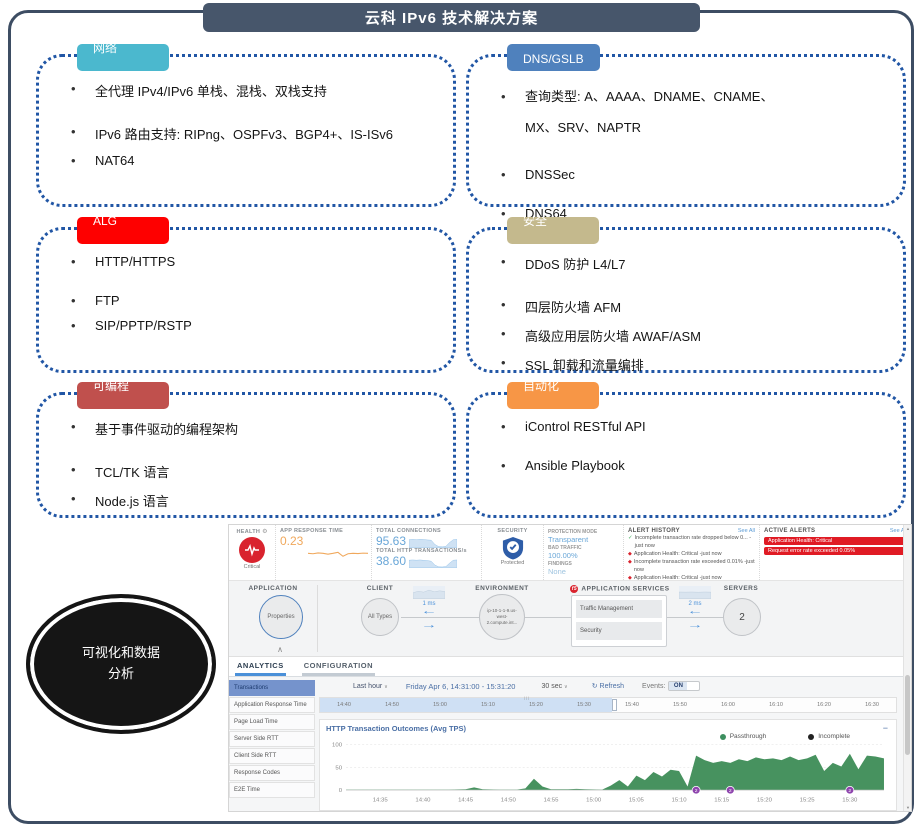  I want to click on client-node: All Types, so click(380, 617).